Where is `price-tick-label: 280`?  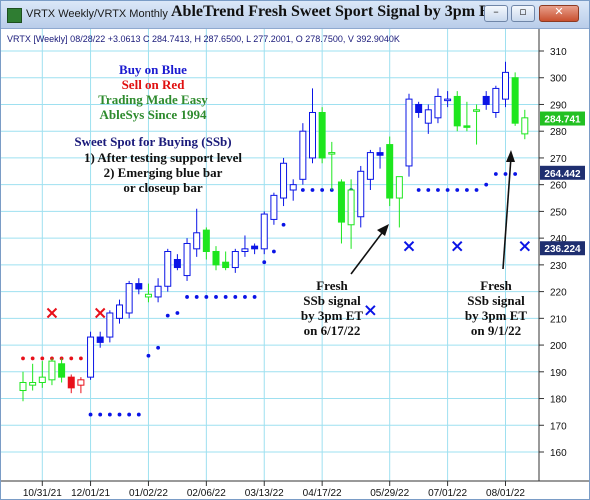 price-tick-label: 280 is located at coordinates (558, 132).